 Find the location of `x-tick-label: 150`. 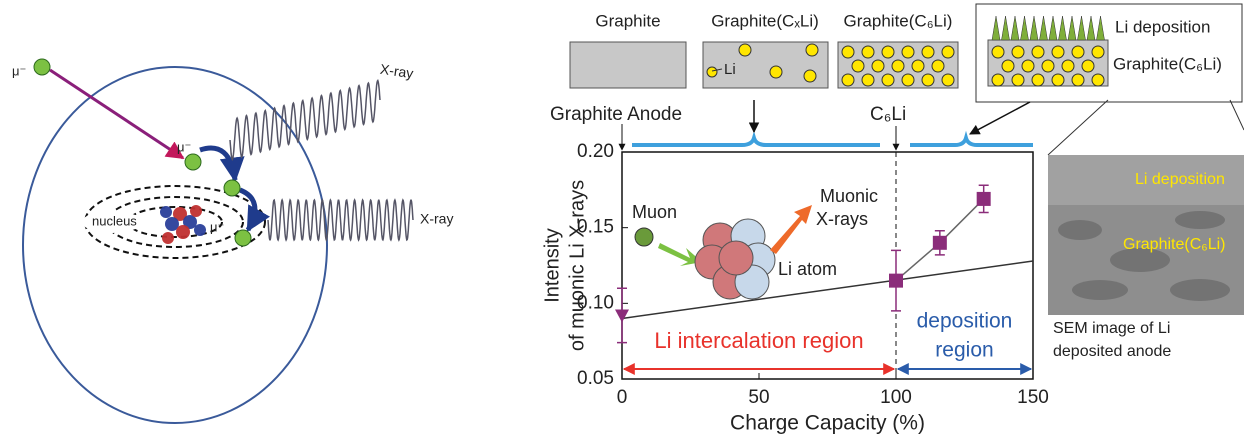

x-tick-label: 150 is located at coordinates (1033, 397).